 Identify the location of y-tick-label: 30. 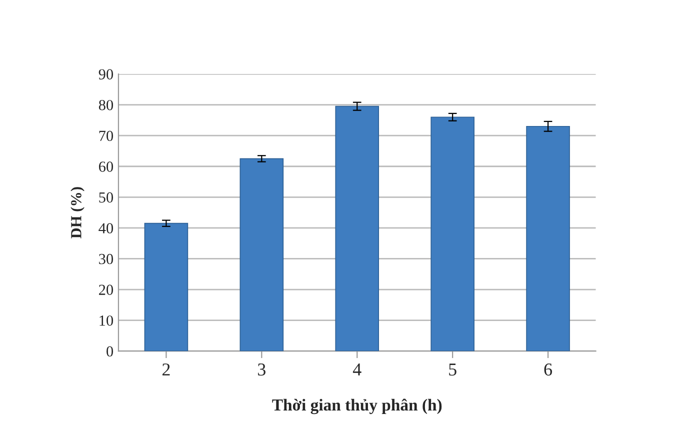
(106, 259).